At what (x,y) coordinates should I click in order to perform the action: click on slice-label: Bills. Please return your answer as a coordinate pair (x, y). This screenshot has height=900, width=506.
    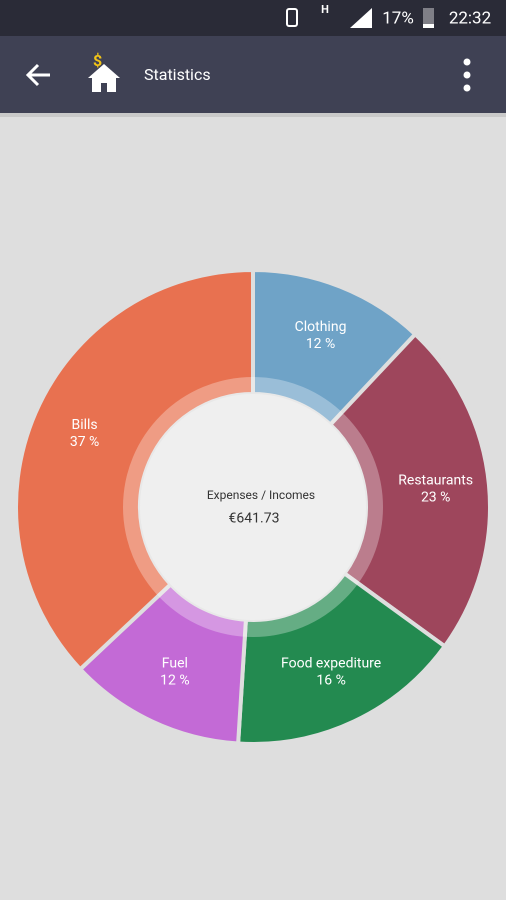
    Looking at the image, I should click on (85, 425).